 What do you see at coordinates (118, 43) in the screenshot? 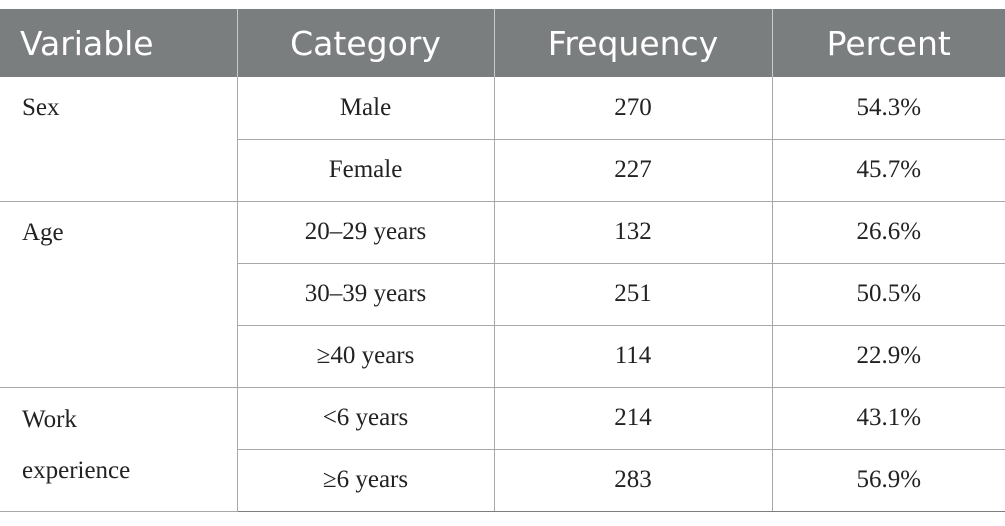
I see `header-variable: Variable` at bounding box center [118, 43].